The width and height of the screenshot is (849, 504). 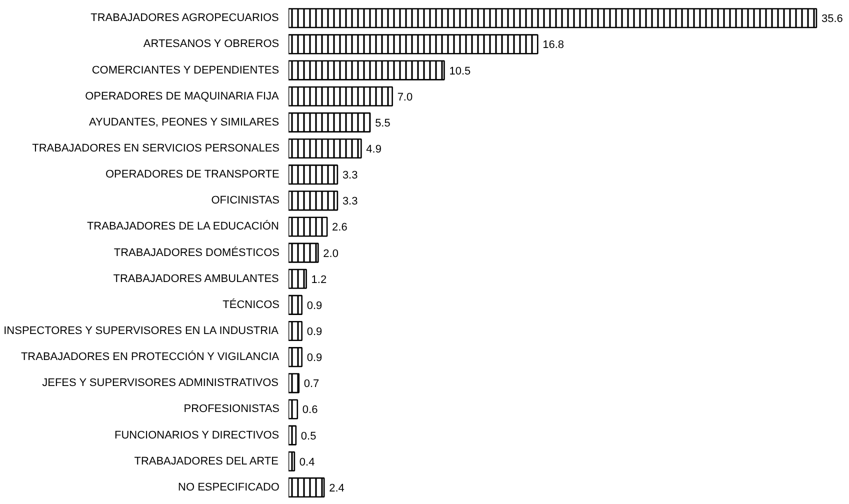 What do you see at coordinates (184, 122) in the screenshot?
I see `y-tick-label: AYUDANTES, PEONES Y SIMILARES` at bounding box center [184, 122].